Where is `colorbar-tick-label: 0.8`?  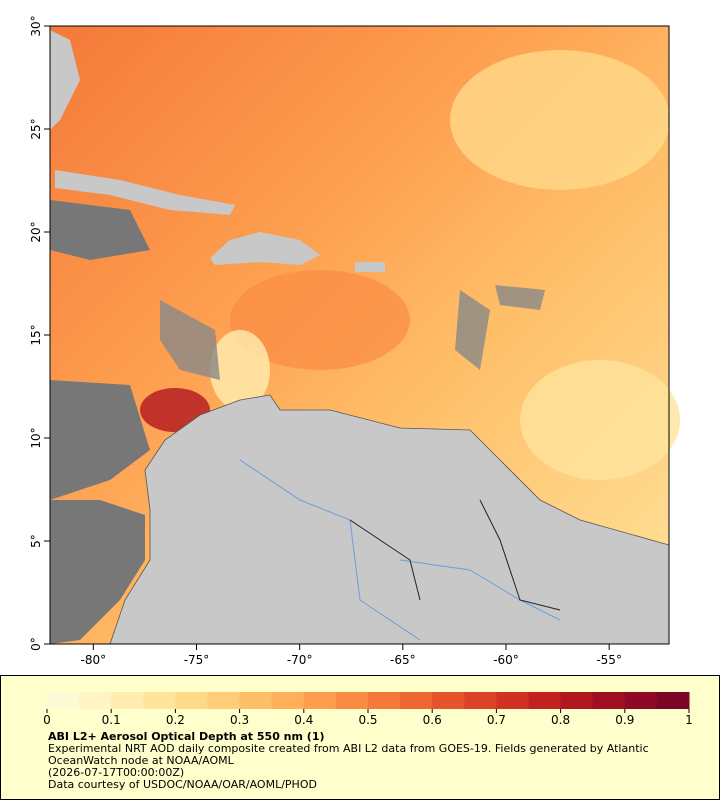 colorbar-tick-label: 0.8 is located at coordinates (560, 720).